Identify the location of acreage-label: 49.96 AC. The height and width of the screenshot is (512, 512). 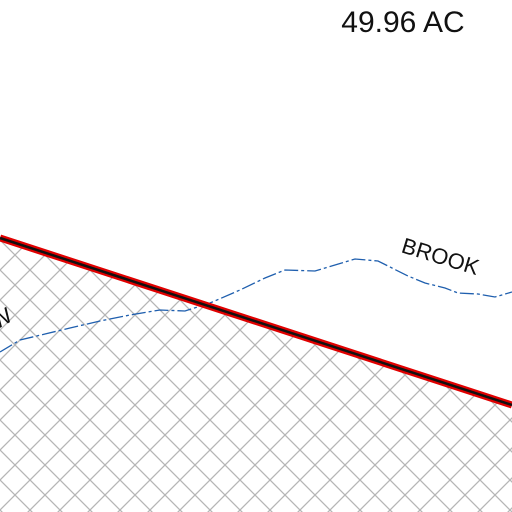
(402, 22).